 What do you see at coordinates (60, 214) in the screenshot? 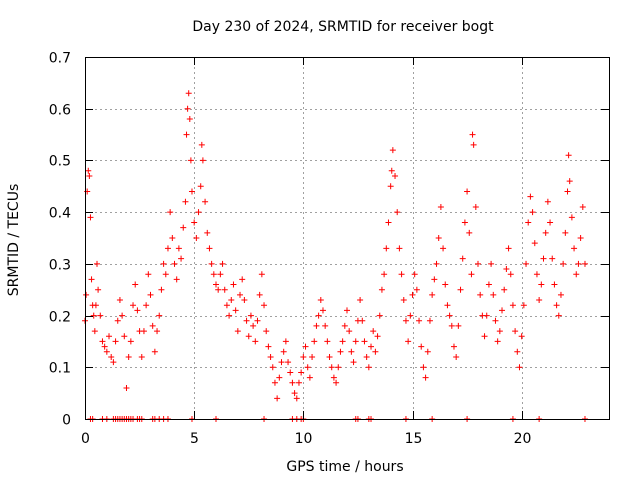
I see `y-tick-label: 0.4` at bounding box center [60, 214].